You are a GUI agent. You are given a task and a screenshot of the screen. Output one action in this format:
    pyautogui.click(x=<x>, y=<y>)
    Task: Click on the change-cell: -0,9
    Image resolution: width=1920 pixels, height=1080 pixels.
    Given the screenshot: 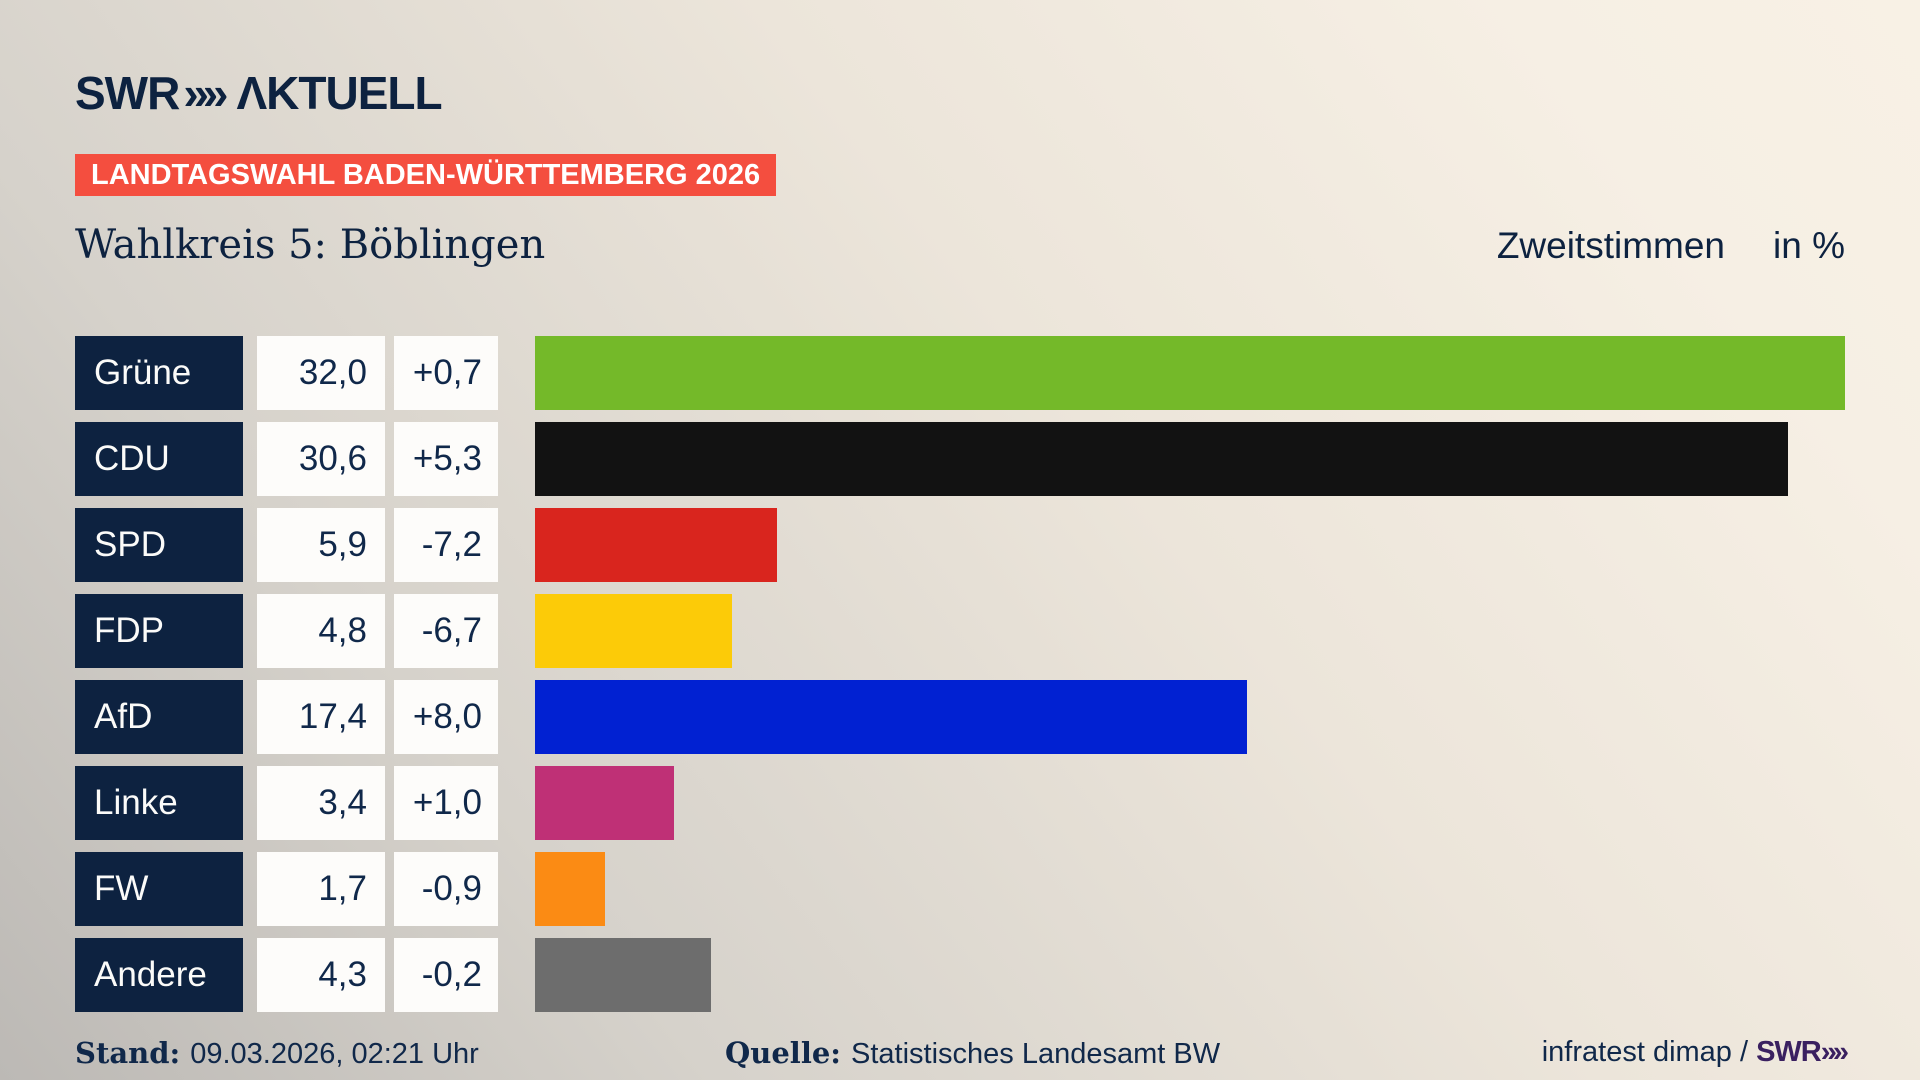 What is the action you would take?
    pyautogui.click(x=446, y=889)
    